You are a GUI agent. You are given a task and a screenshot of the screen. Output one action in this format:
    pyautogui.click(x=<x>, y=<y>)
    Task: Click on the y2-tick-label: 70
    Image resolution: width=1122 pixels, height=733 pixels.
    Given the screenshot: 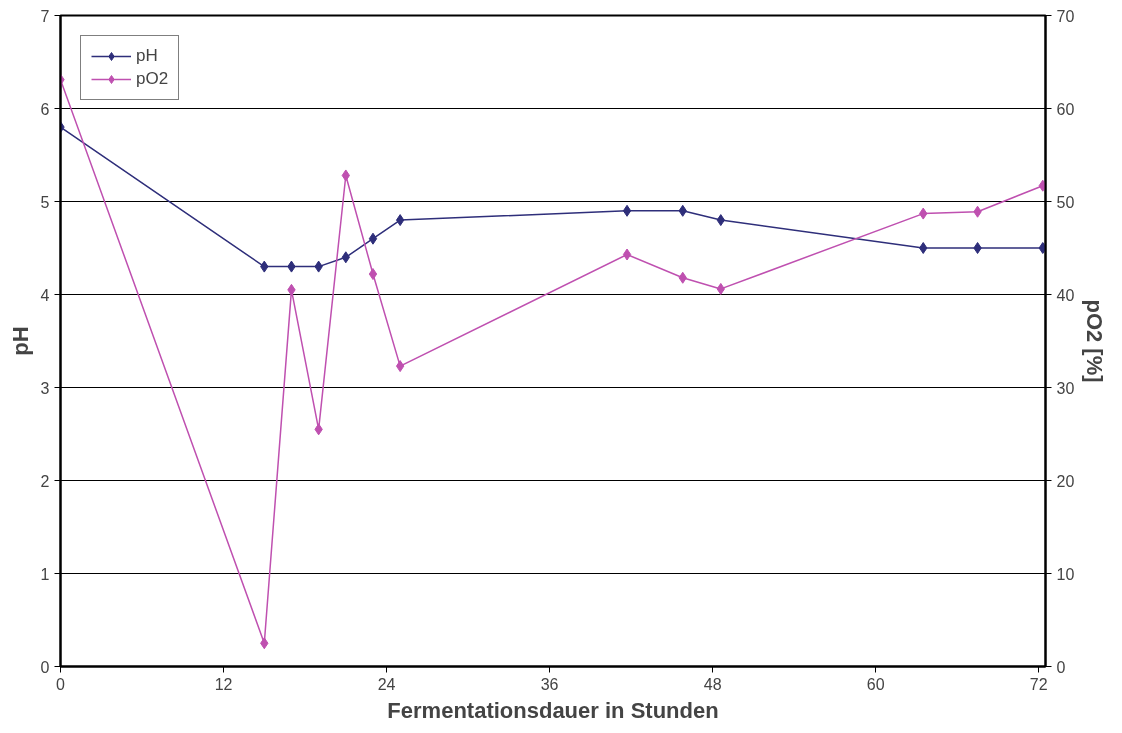 What is the action you would take?
    pyautogui.click(x=1065, y=16)
    